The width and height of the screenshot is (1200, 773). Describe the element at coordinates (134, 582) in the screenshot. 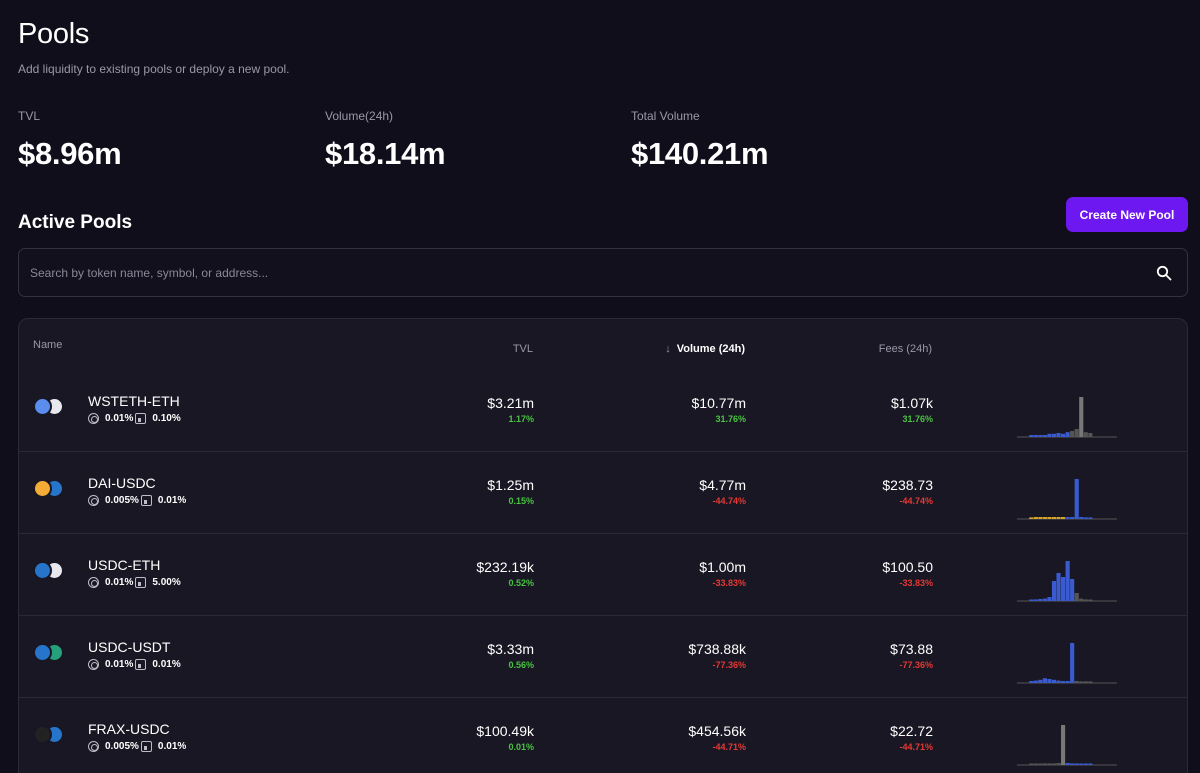

I see `pool-meta: 0.01% 5.00%` at that location.